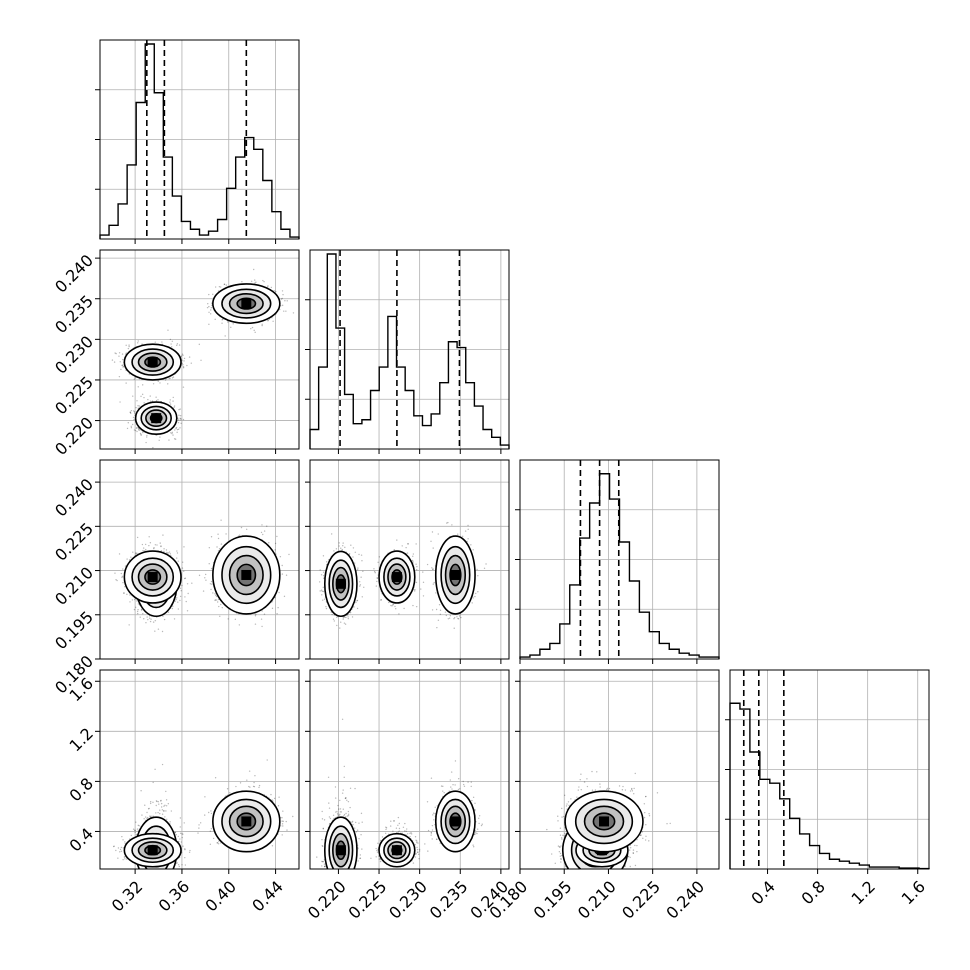 Image resolution: width=970 pixels, height=970 pixels. What do you see at coordinates (812, 892) in the screenshot?
I see `x-tick-label: 0.8` at bounding box center [812, 892].